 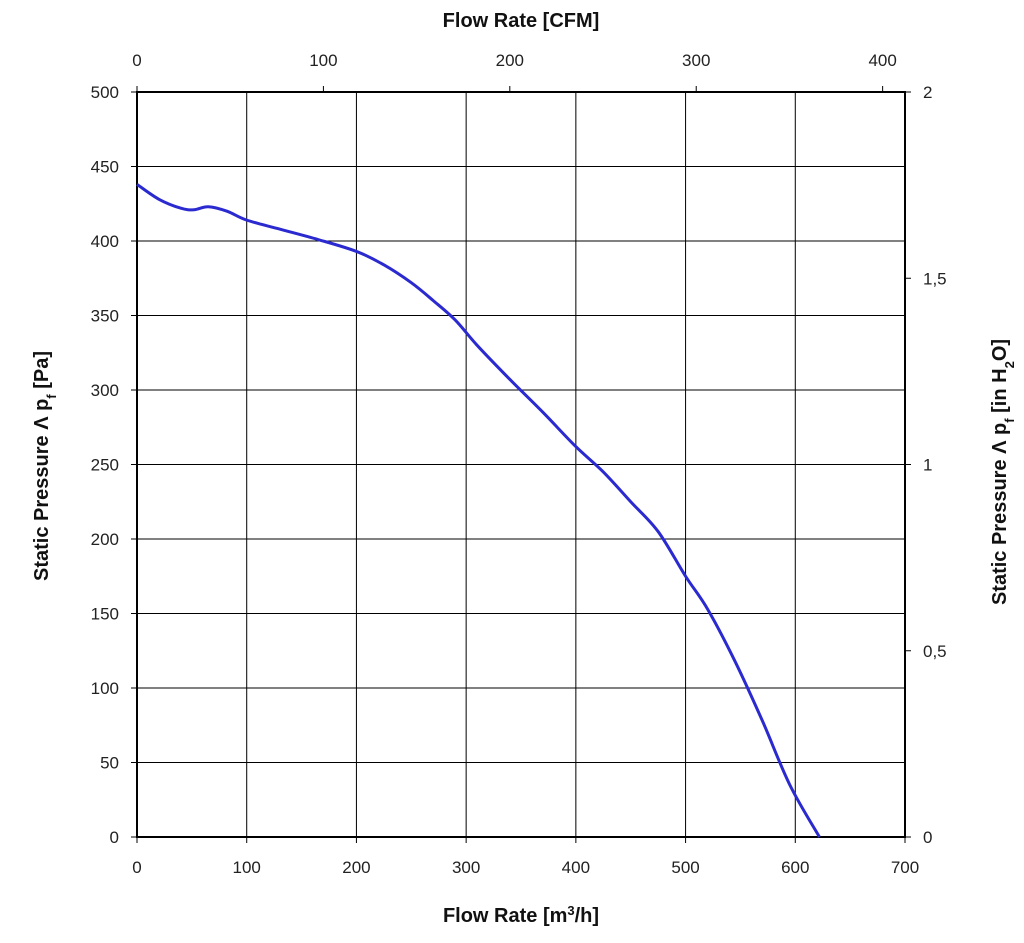 I want to click on x-bottom-tick-label: 500, so click(x=685, y=867).